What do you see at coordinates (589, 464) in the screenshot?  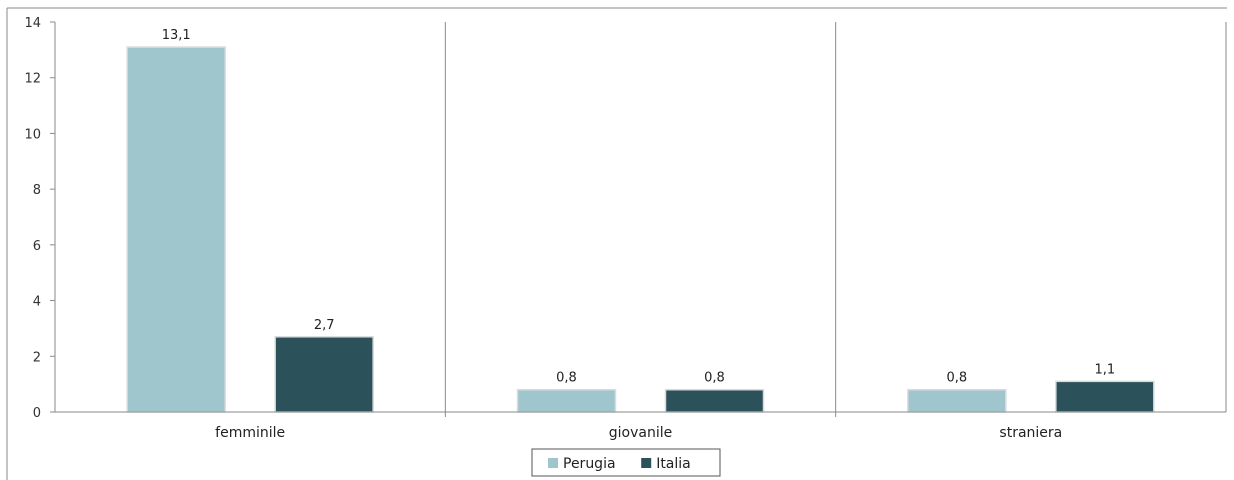 I see `legend-label-perugia: Perugia` at bounding box center [589, 464].